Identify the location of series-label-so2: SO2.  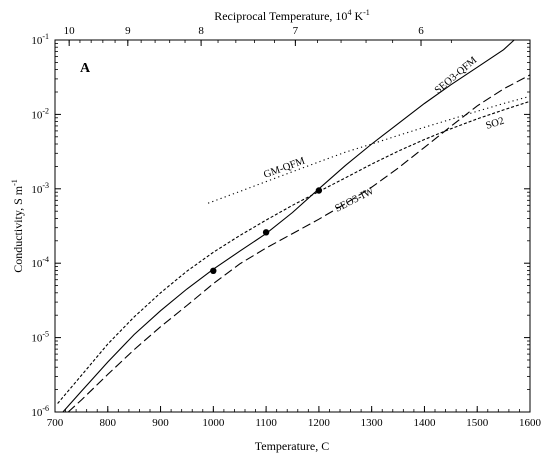
(495, 124).